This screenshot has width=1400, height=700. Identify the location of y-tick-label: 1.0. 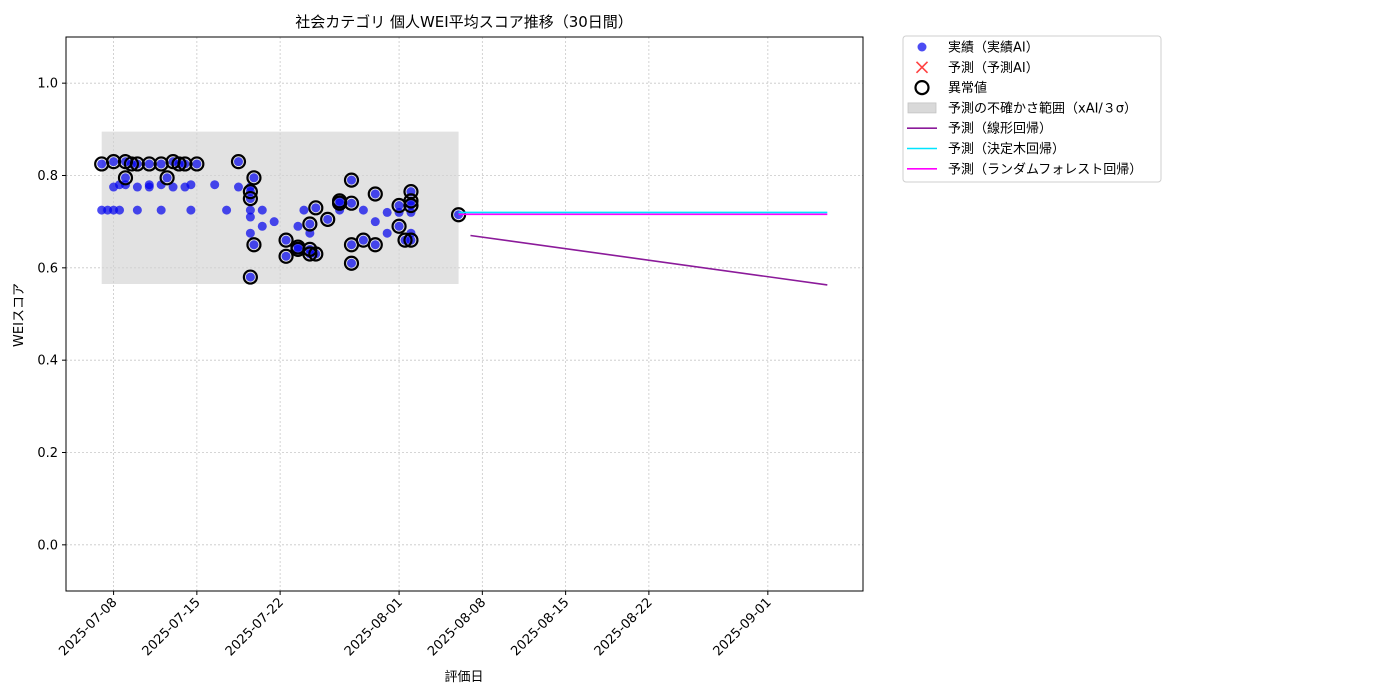
(47, 84).